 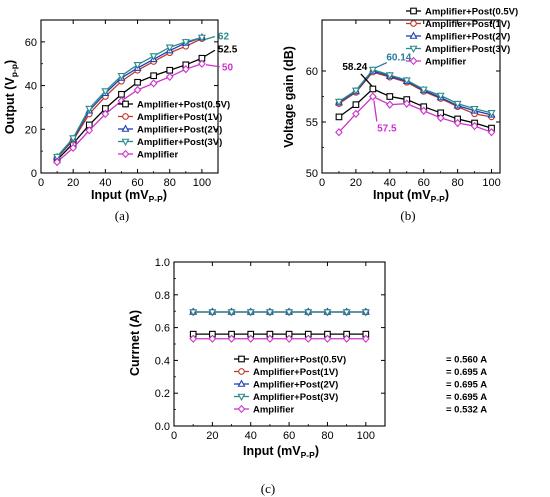 I want to click on y-tick-label: 0.0, so click(x=162, y=427).